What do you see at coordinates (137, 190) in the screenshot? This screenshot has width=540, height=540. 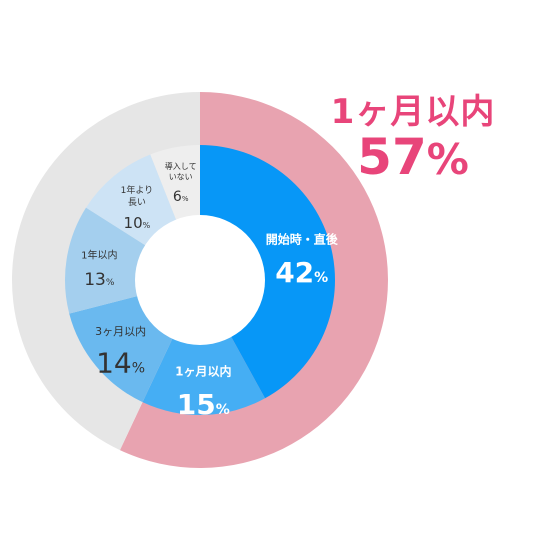 I see `inner-label-4-line-0: 1年より` at bounding box center [137, 190].